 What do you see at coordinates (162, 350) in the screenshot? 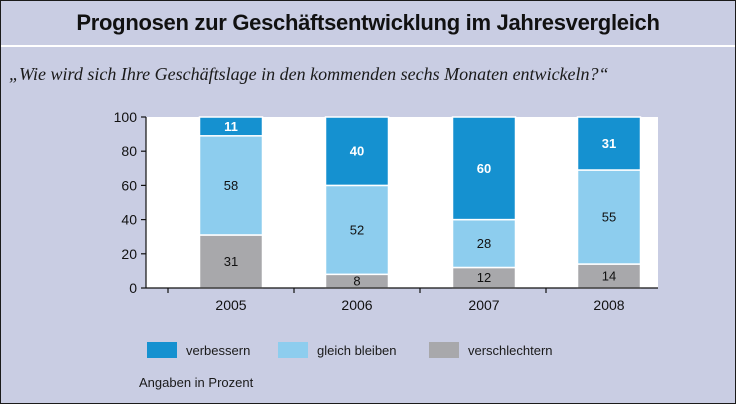
I see `legend-swatch-verbessern` at bounding box center [162, 350].